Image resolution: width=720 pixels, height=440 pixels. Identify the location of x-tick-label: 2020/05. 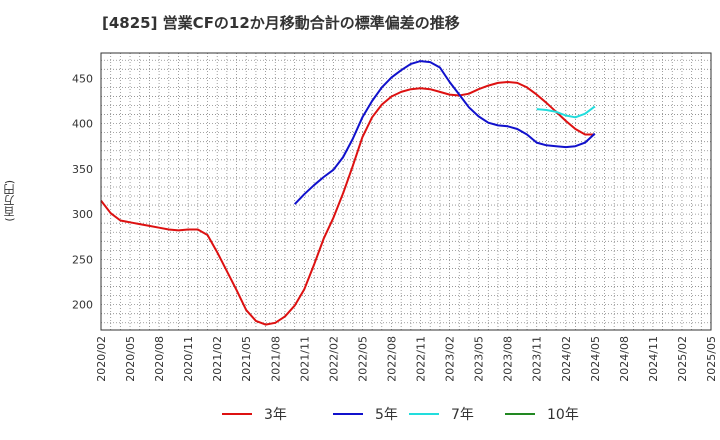
(130, 359).